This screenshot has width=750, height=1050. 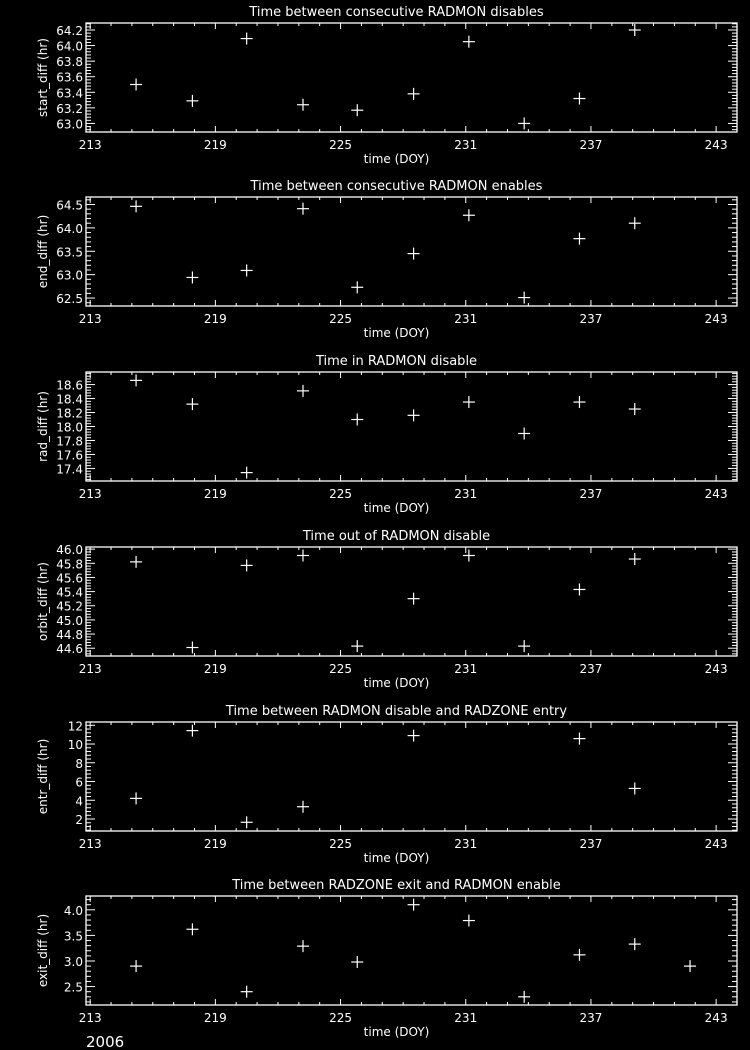 I want to click on y-tick-label: 18.0, so click(x=69, y=428).